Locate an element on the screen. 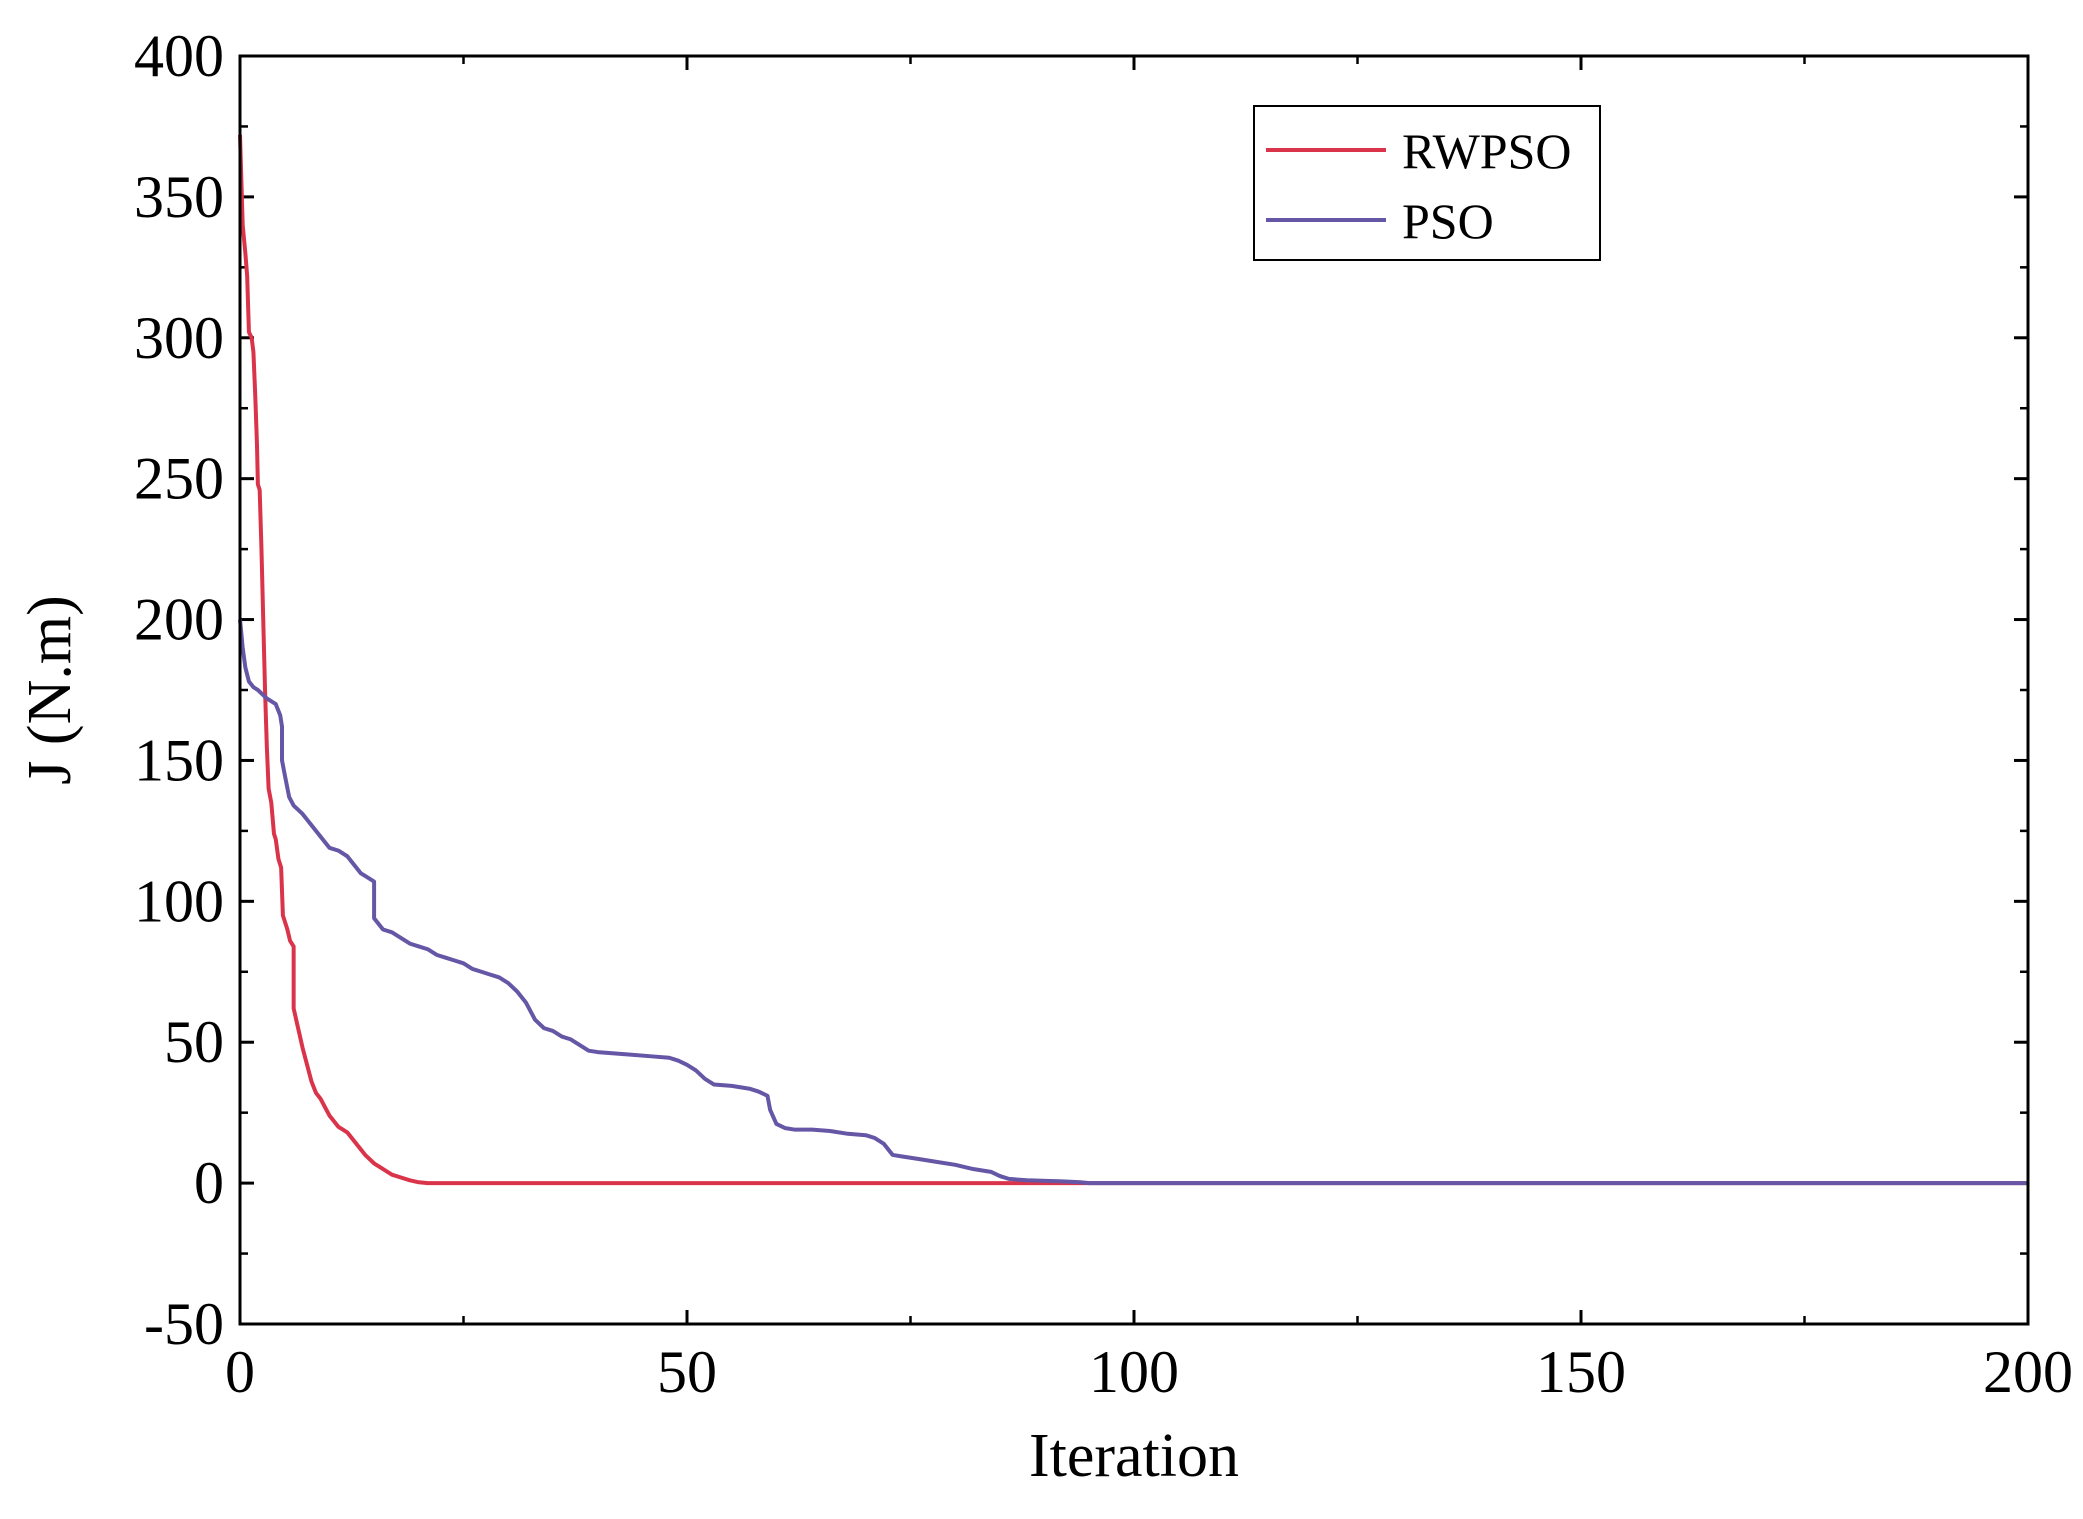 The image size is (2083, 1519). y-tick-label: 250 is located at coordinates (179, 479).